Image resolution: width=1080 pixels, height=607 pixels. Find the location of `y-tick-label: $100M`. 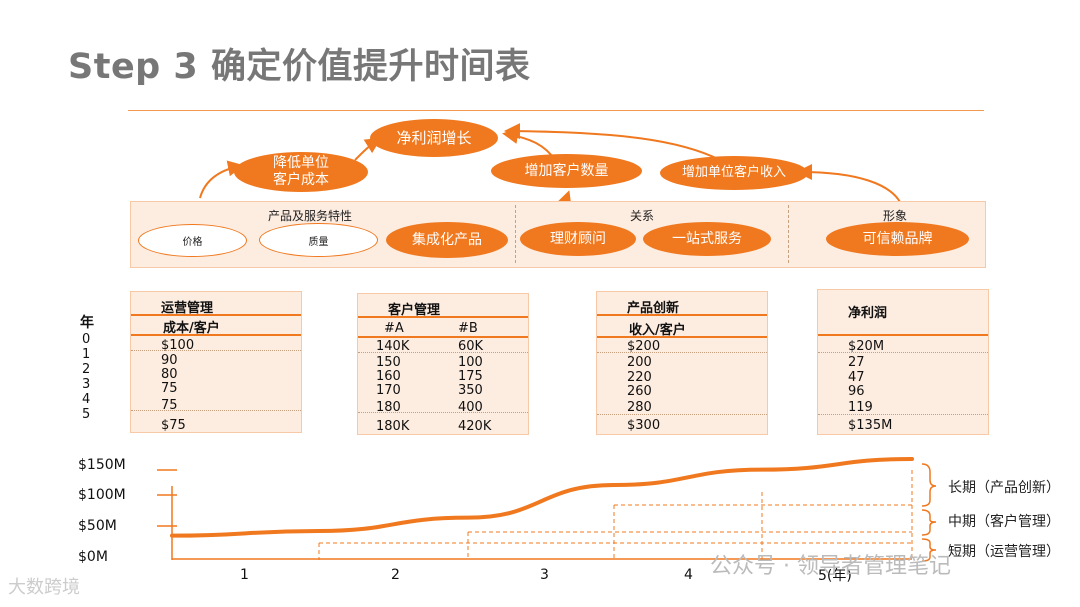

y-tick-label: $100M is located at coordinates (102, 495).